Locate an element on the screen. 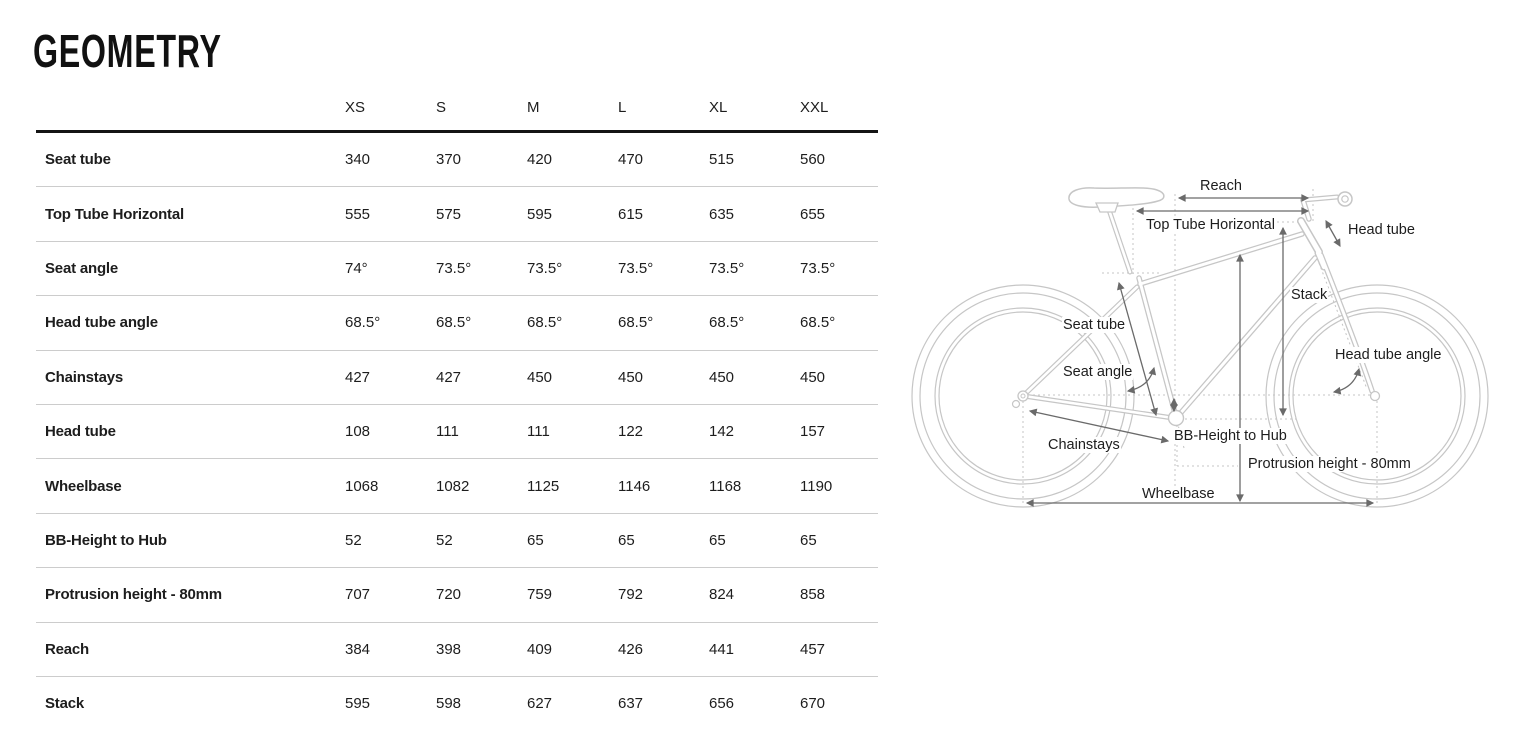 Image resolution: width=1539 pixels, height=734 pixels. geometry-value: 720 is located at coordinates (449, 595).